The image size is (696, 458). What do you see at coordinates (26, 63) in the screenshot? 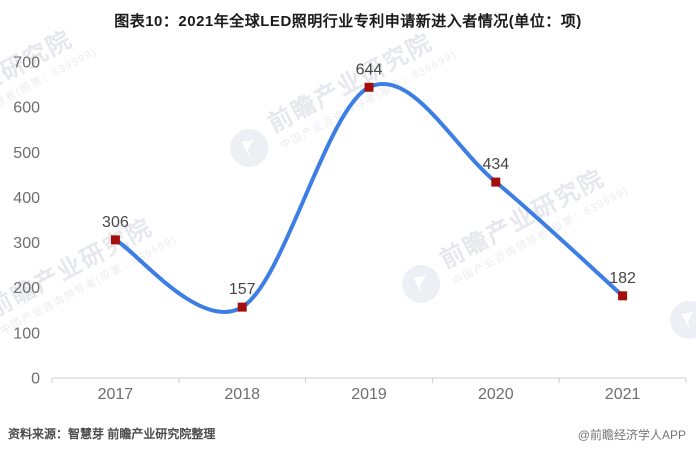
I see `y-tick-label: 700` at bounding box center [26, 63].